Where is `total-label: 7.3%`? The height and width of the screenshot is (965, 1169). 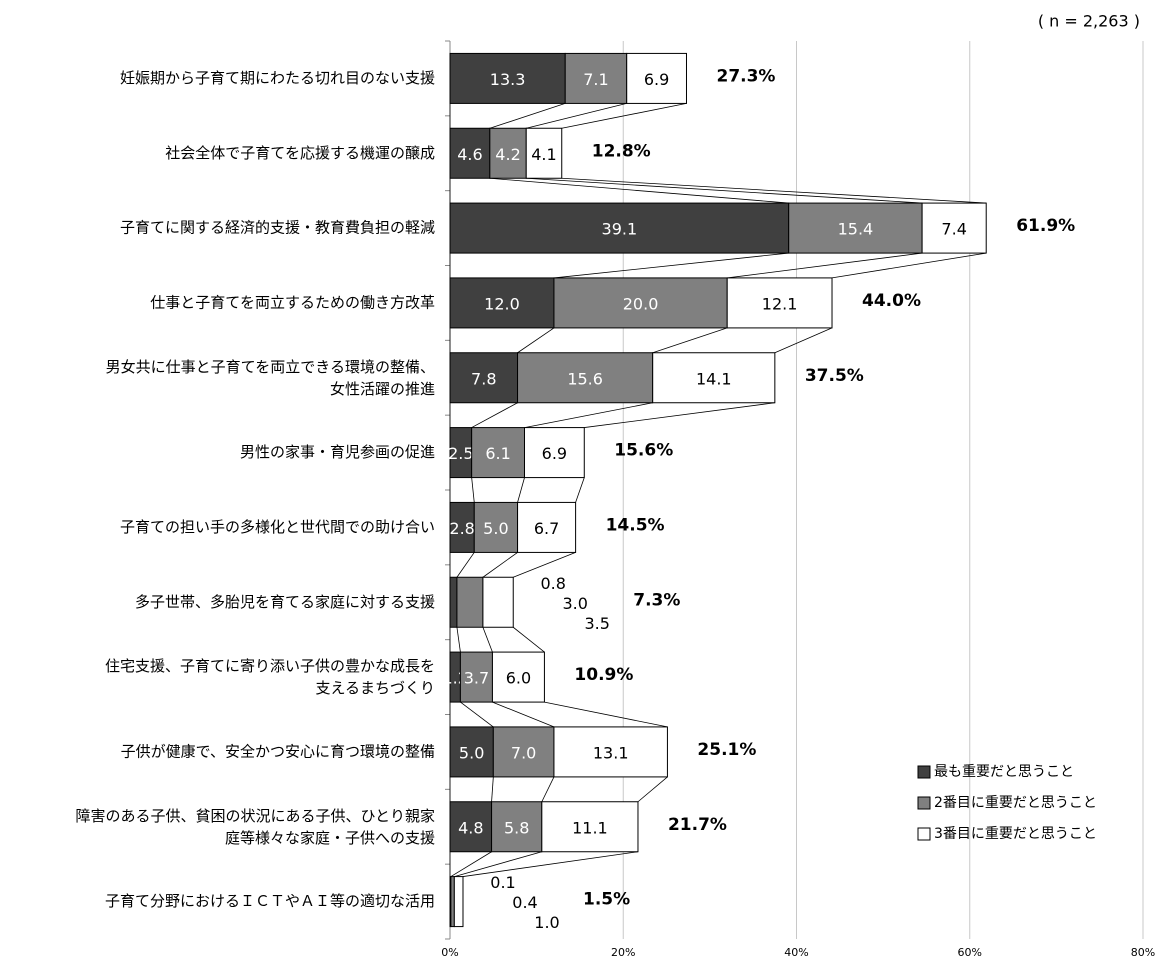
total-label: 7.3% is located at coordinates (656, 600).